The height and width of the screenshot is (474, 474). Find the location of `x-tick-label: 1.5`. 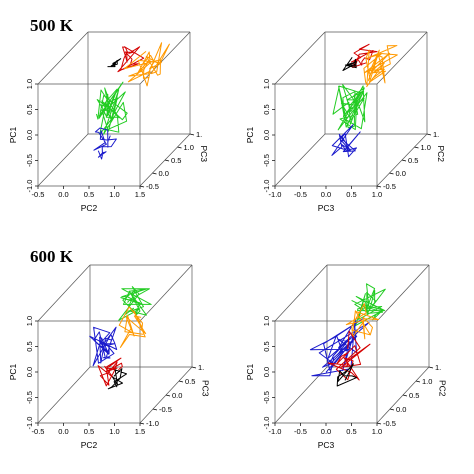

x-tick-label: 1.5 is located at coordinates (140, 431).